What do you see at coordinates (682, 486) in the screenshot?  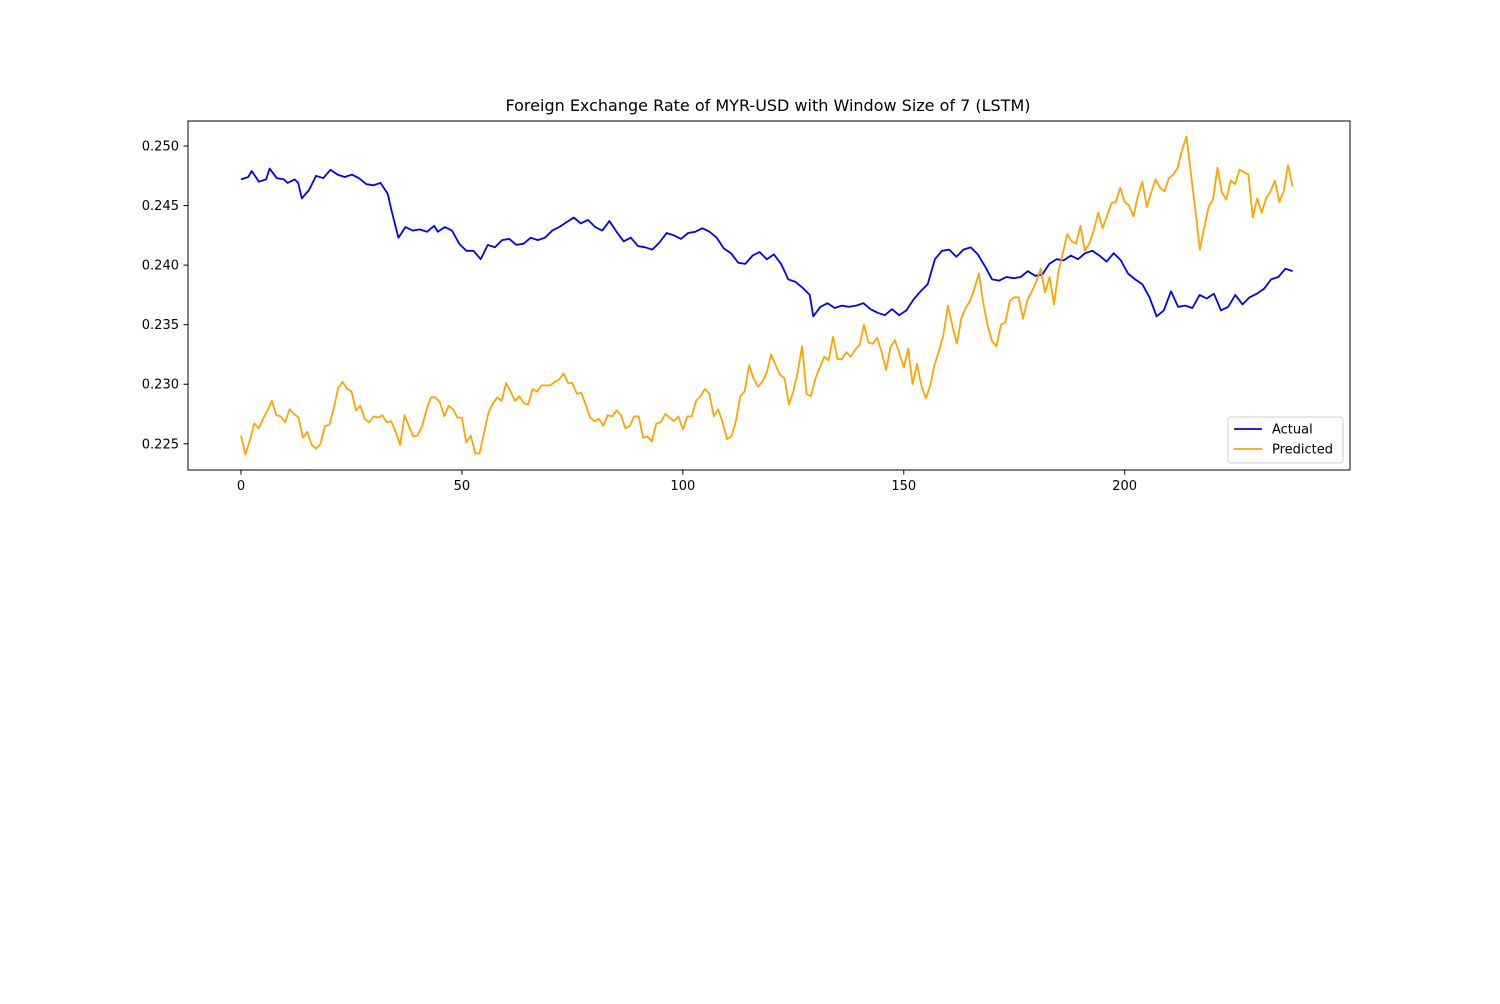 I see `x-tick-label: 100` at bounding box center [682, 486].